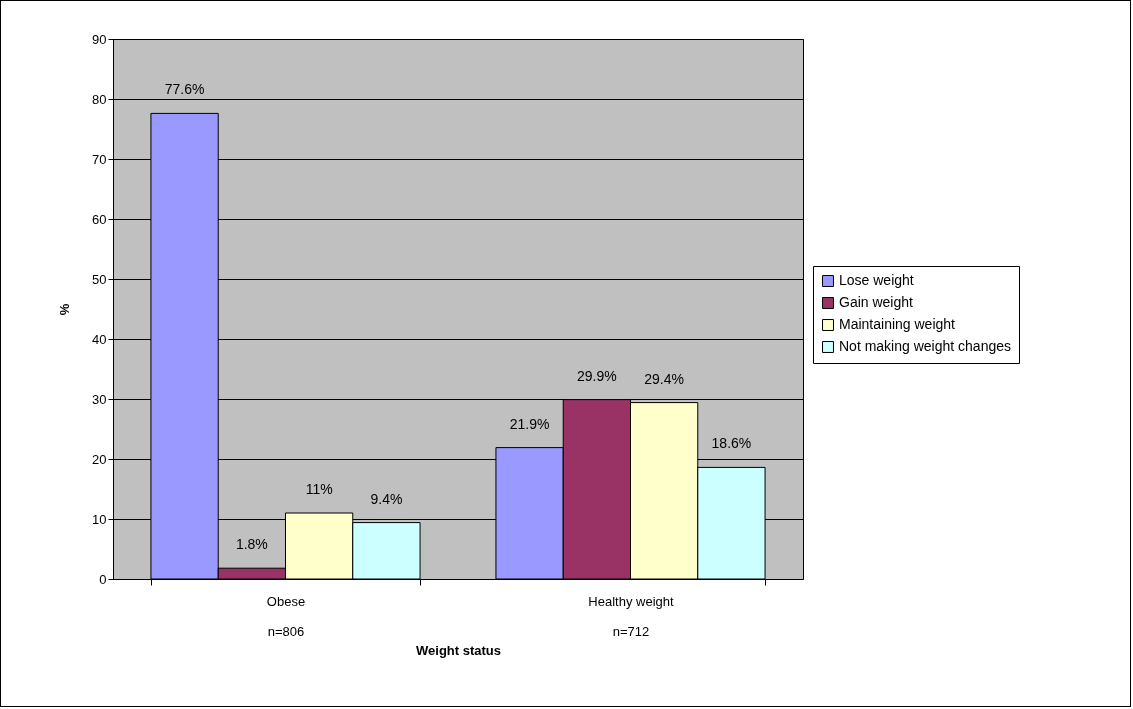 This screenshot has height=709, width=1133. I want to click on legend-label: Not making weight changes, so click(925, 346).